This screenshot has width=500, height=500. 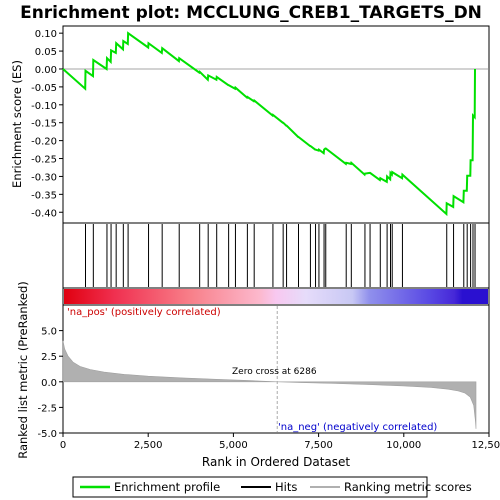 I want to click on hits-frame, so click(x=276, y=255).